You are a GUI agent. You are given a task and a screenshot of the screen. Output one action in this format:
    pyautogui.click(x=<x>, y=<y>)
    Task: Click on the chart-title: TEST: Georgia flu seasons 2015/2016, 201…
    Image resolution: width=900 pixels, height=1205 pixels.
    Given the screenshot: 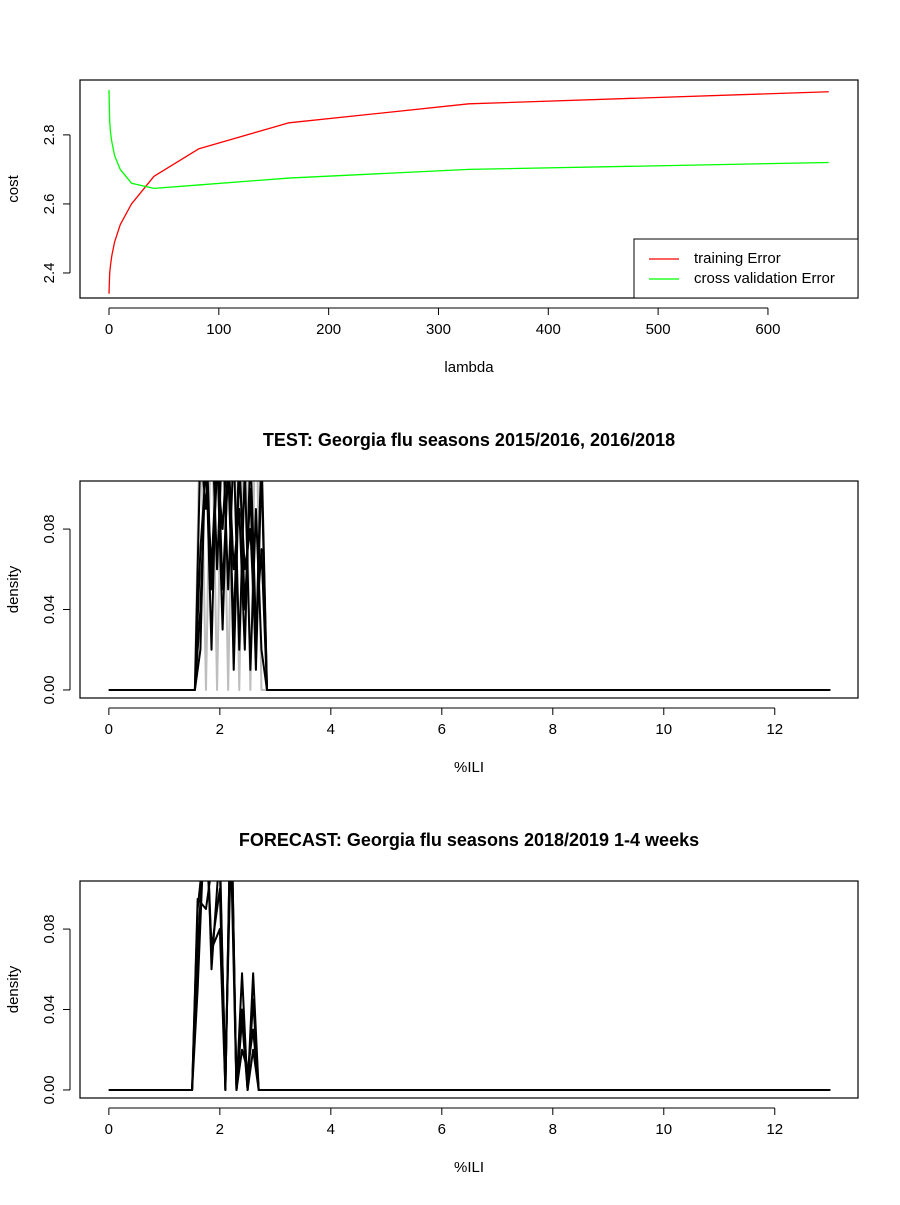 What is the action you would take?
    pyautogui.click(x=469, y=440)
    